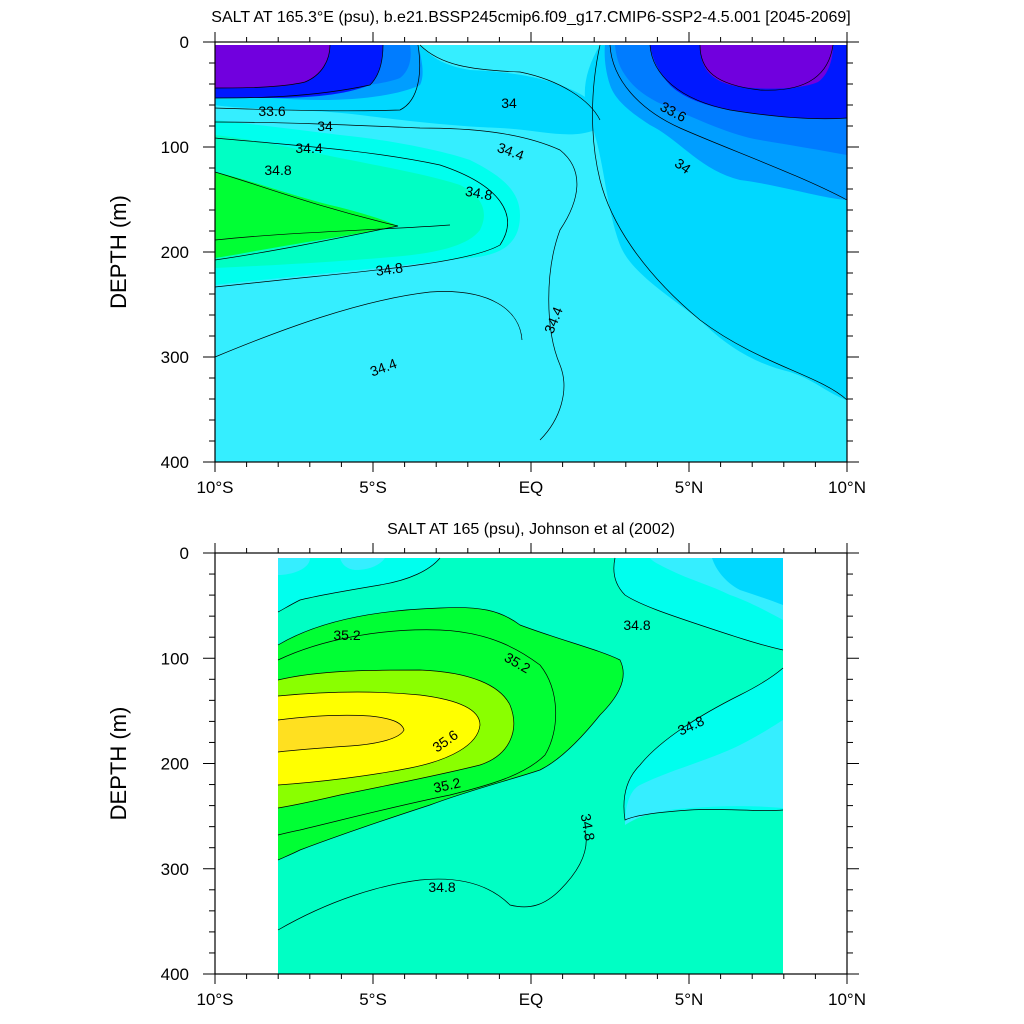 The width and height of the screenshot is (1024, 1024). Describe the element at coordinates (531, 529) in the screenshot. I see `bottom-title: SALT AT 165 (psu), Johnson et al (2002)` at that location.